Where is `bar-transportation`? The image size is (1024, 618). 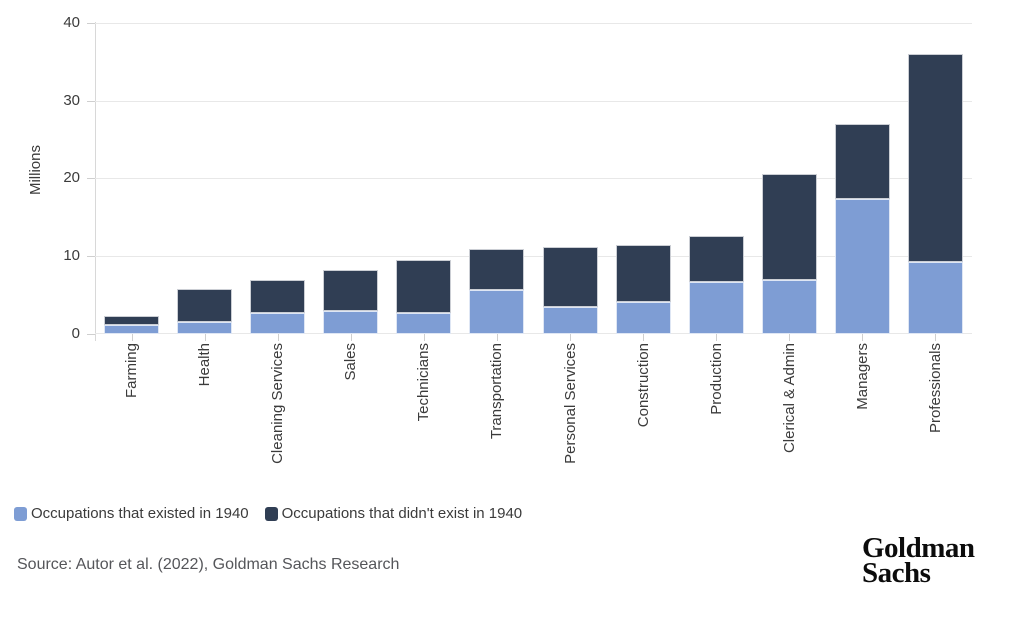
bar-transportation is located at coordinates (497, 291).